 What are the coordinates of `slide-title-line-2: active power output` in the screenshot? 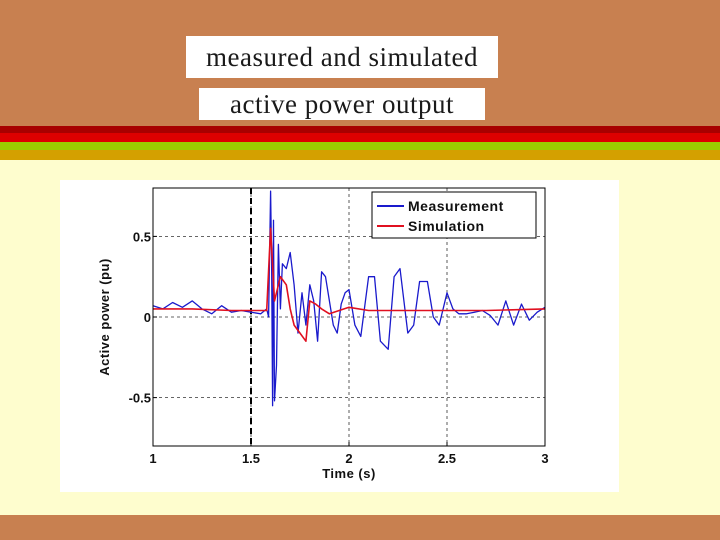 It's located at (342, 104).